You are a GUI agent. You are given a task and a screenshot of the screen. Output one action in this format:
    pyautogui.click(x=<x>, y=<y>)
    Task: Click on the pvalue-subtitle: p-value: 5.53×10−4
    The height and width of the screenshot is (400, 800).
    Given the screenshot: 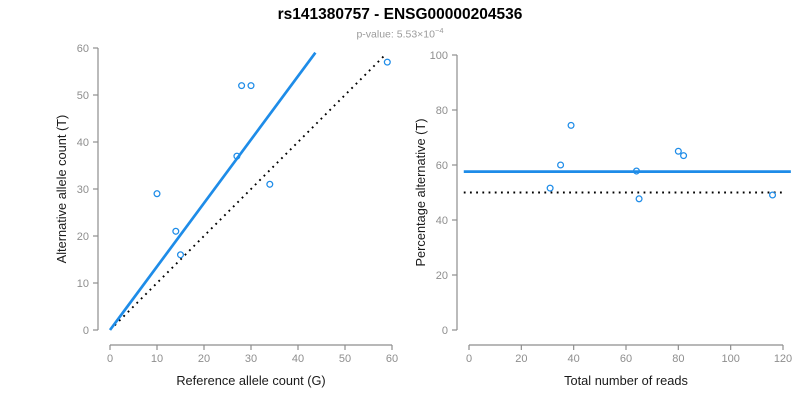 What is the action you would take?
    pyautogui.click(x=400, y=33)
    